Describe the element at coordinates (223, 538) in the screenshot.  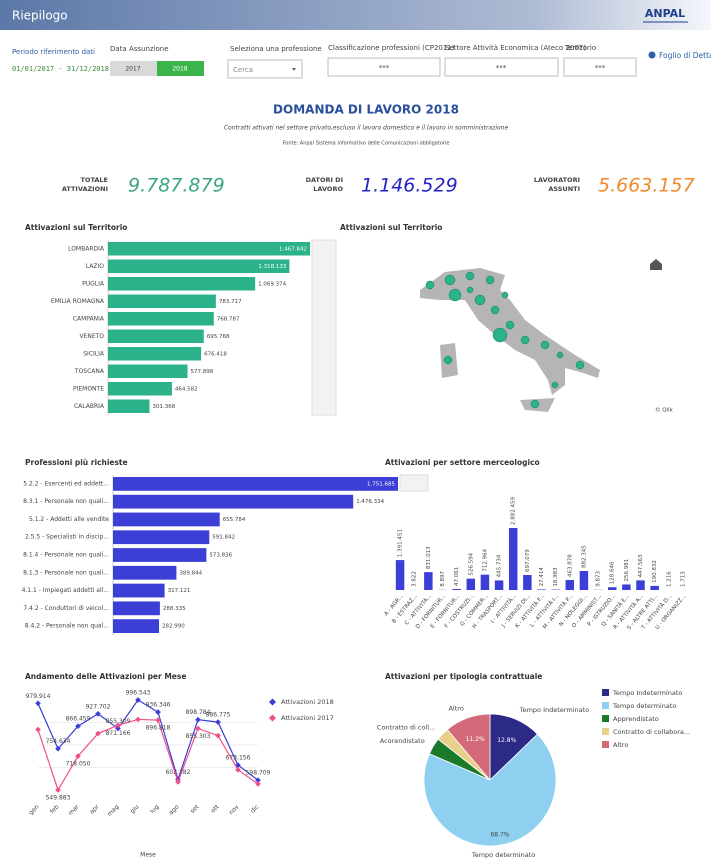
I see `value-label: 591.842` at that location.